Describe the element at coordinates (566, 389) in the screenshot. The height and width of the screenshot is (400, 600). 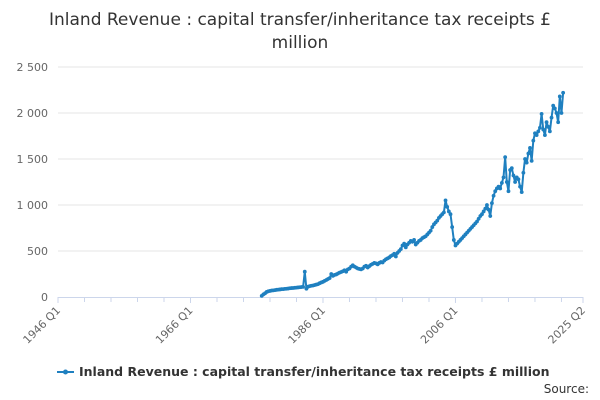
I see `chart-credit: Source:` at that location.